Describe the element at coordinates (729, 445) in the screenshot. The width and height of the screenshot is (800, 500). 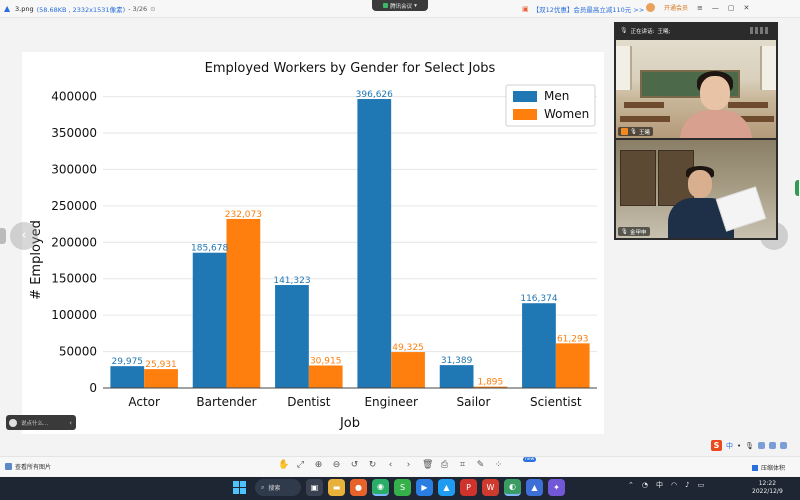
I see `ime-mode: 中` at that location.